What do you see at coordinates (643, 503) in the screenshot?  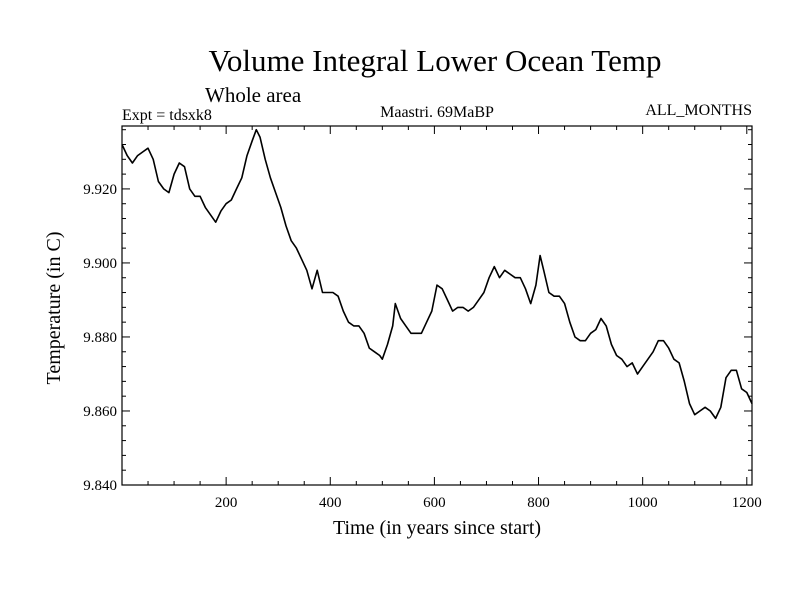 I see `x-tick-label: 1000` at bounding box center [643, 503].